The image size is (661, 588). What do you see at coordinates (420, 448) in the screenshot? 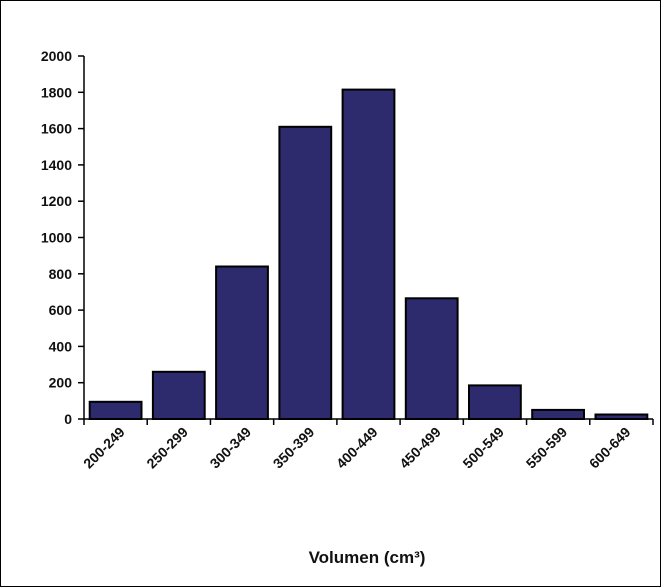
I see `x-category-label: 450-499` at bounding box center [420, 448].